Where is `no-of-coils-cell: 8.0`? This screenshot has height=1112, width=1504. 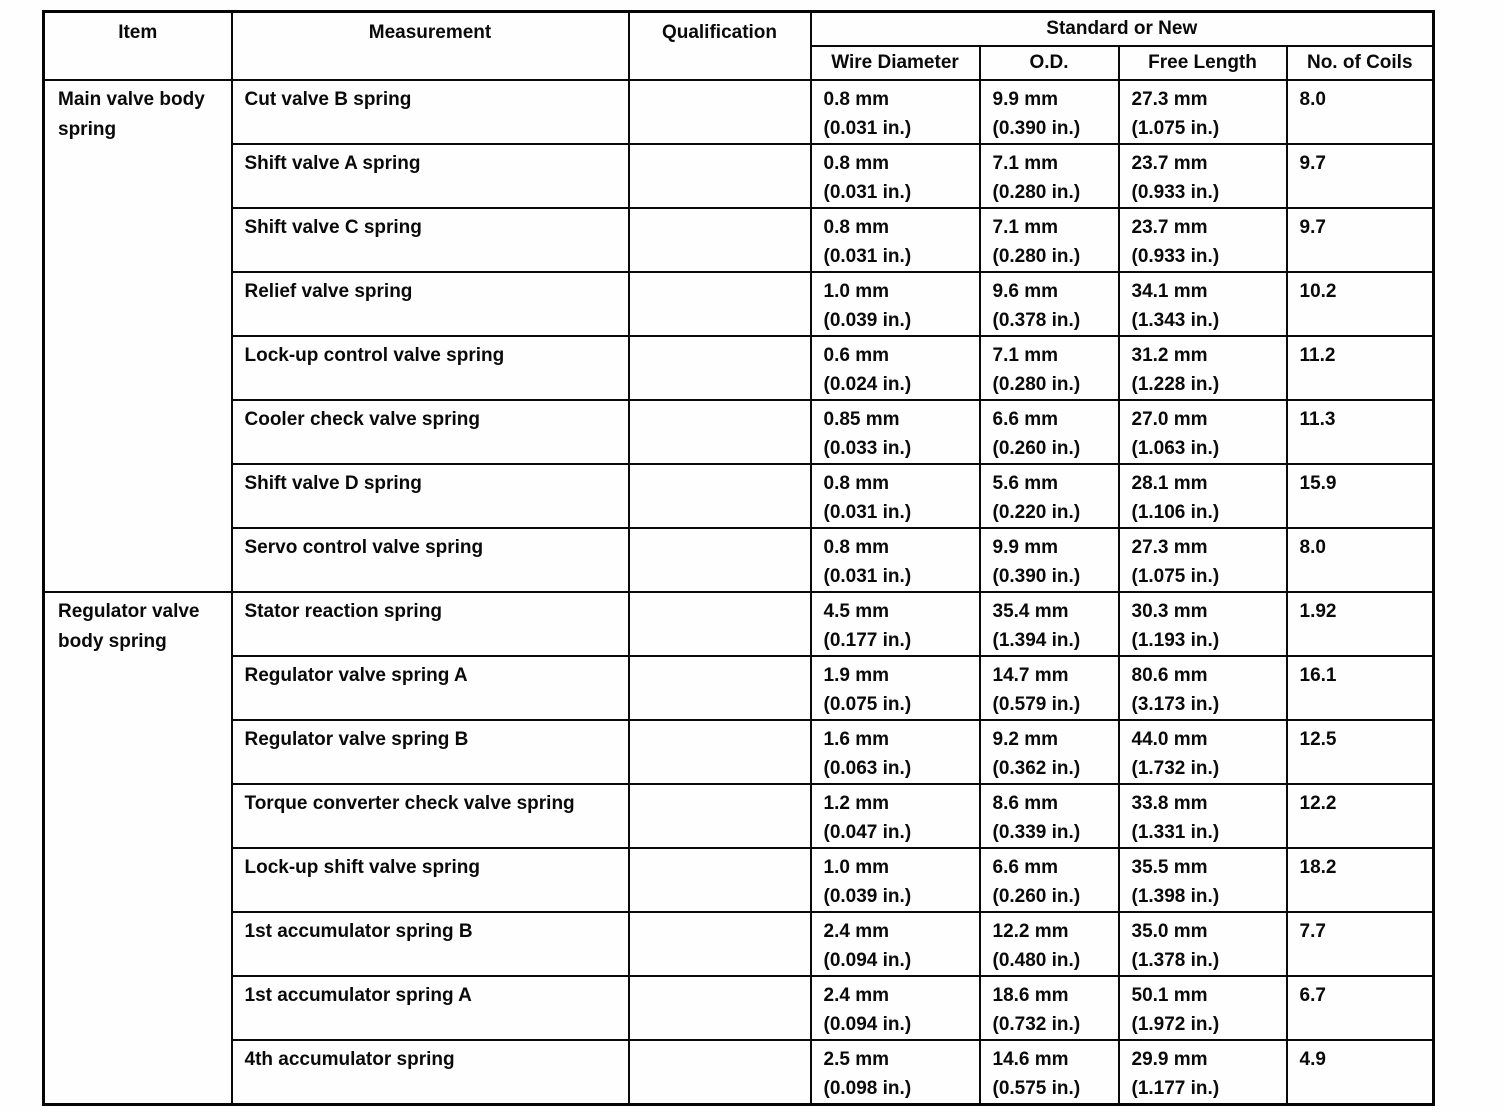
no-of-coils-cell: 8.0 is located at coordinates (1360, 111).